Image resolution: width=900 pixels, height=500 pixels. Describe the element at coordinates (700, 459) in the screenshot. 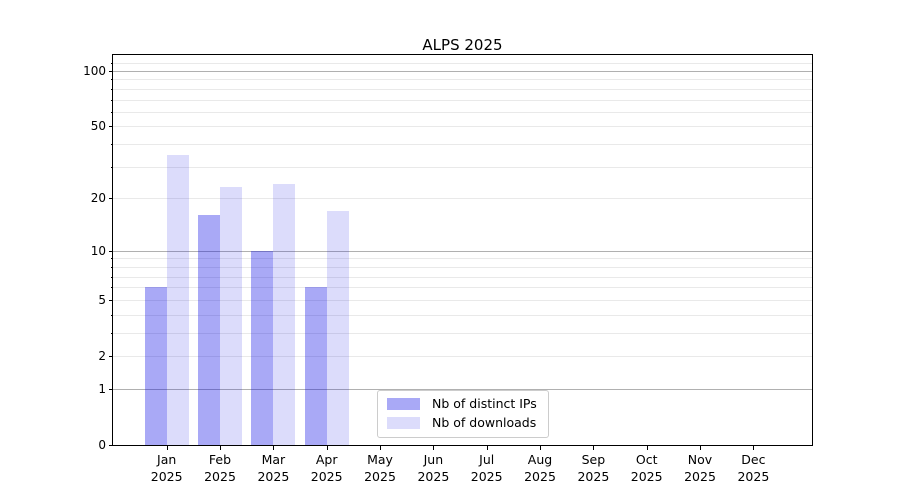

I see `x-tick-month: Nov` at that location.